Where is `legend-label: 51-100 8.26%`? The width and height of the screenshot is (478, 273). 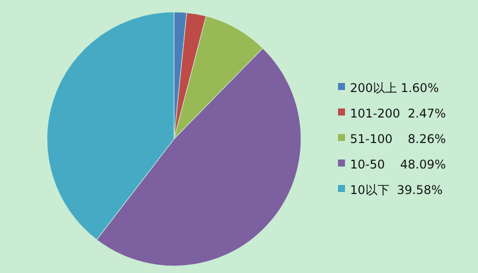
legend-label: 51-100 8.26% is located at coordinates (398, 139).